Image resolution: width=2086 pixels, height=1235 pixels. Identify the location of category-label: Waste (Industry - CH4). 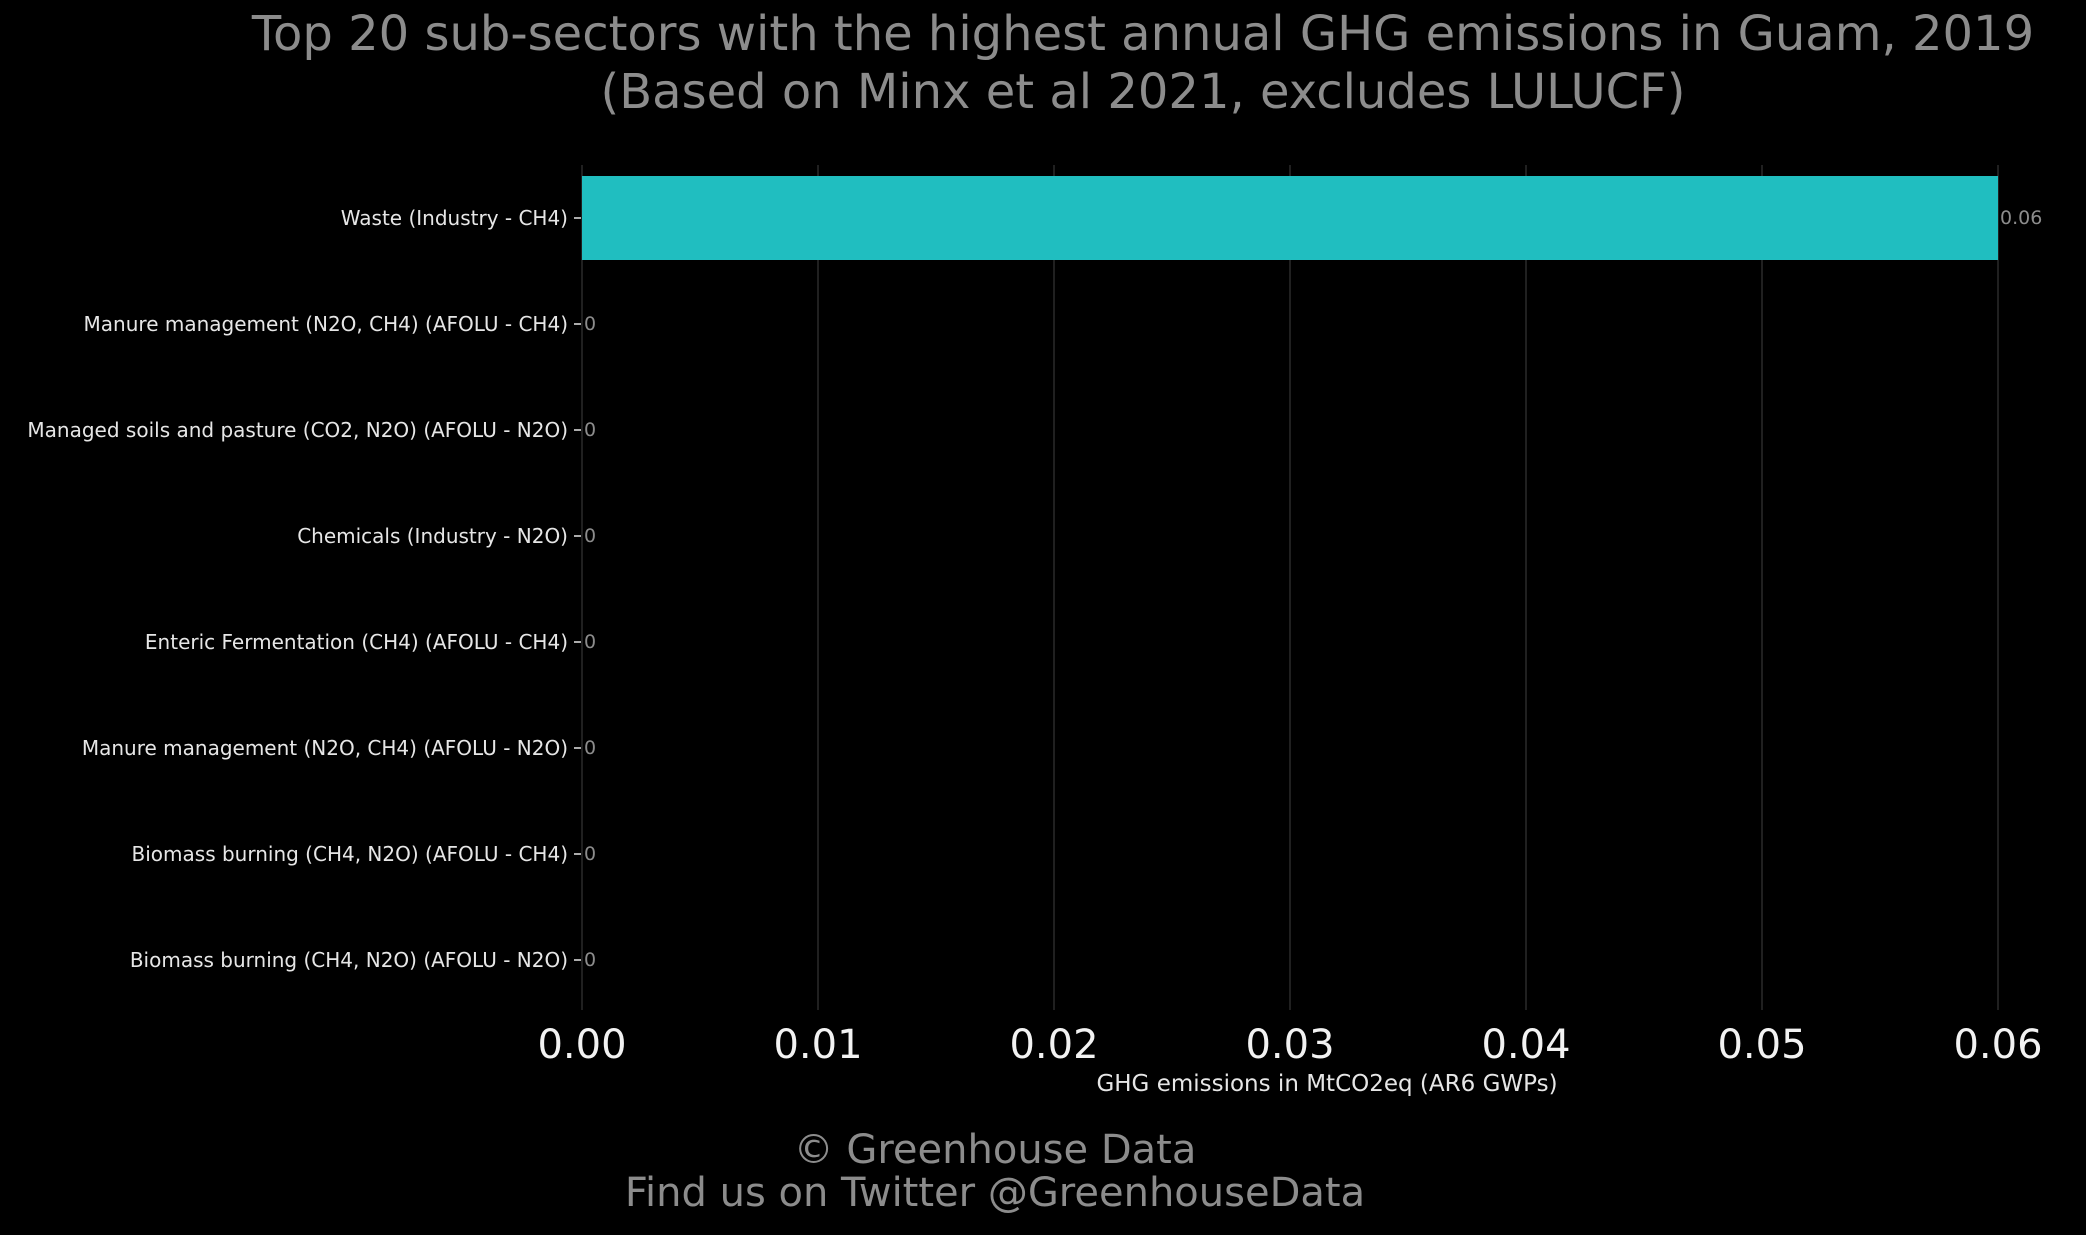
(454, 218).